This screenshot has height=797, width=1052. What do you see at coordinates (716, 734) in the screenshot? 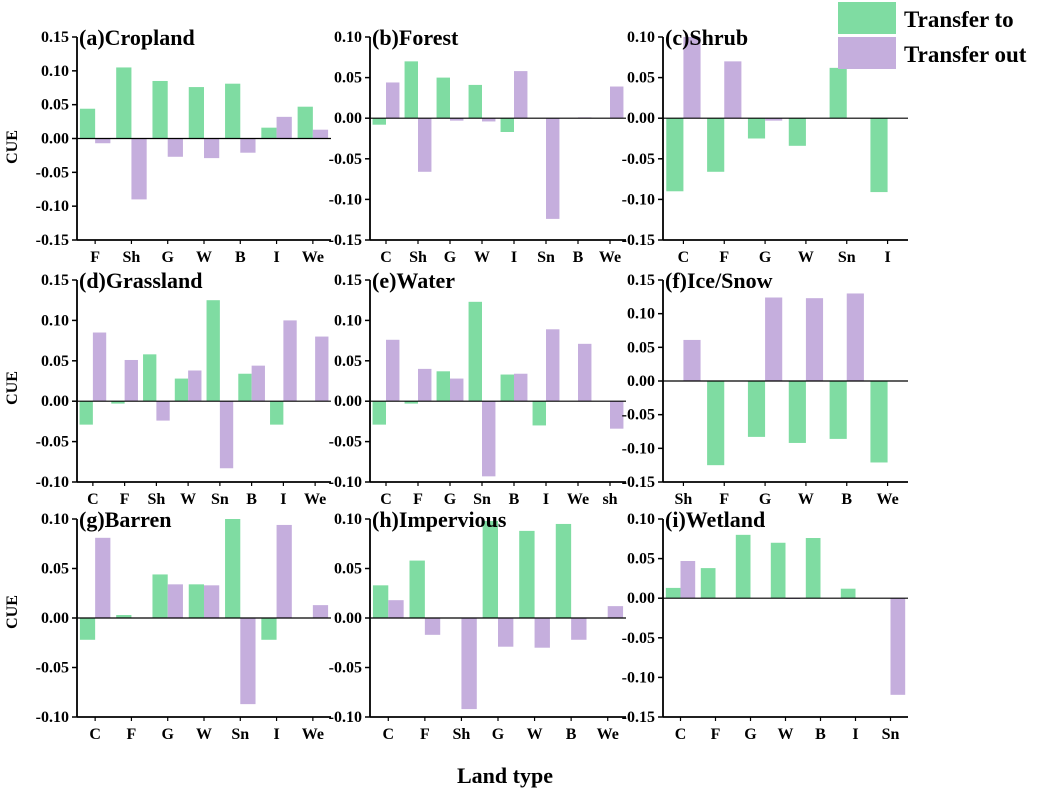
I see `panel-9-category-label-f: F` at bounding box center [716, 734].